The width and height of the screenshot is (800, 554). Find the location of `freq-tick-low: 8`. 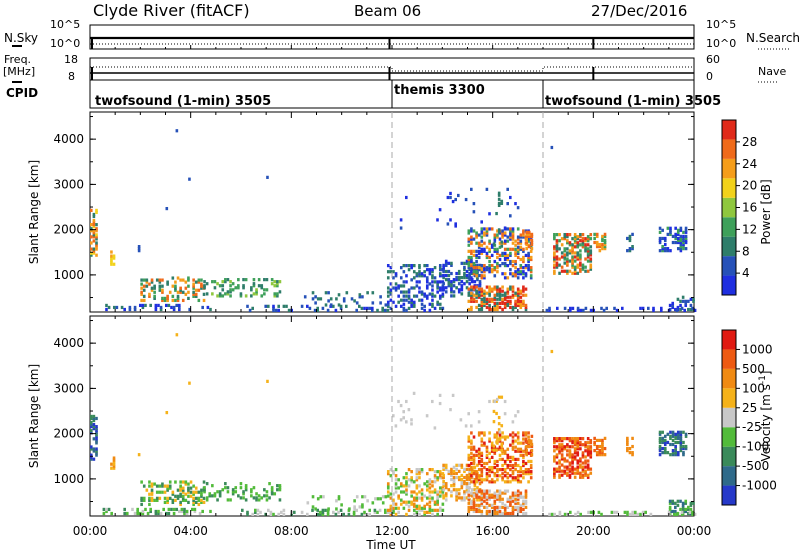

freq-tick-low: 8 is located at coordinates (71, 76).